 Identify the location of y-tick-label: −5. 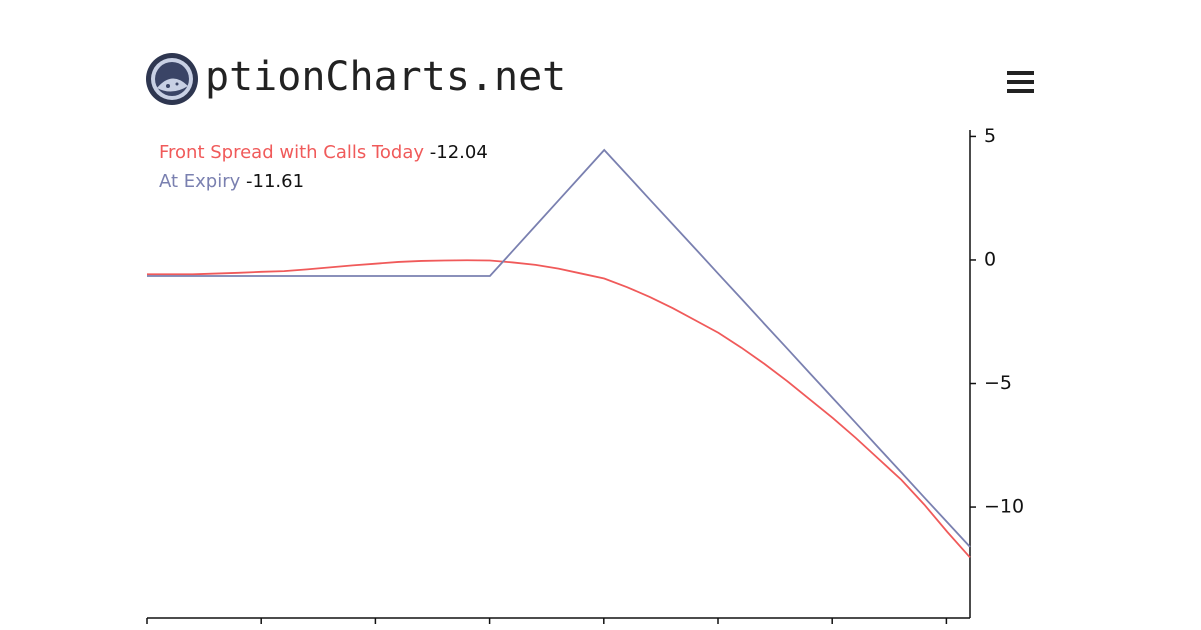
(998, 383).